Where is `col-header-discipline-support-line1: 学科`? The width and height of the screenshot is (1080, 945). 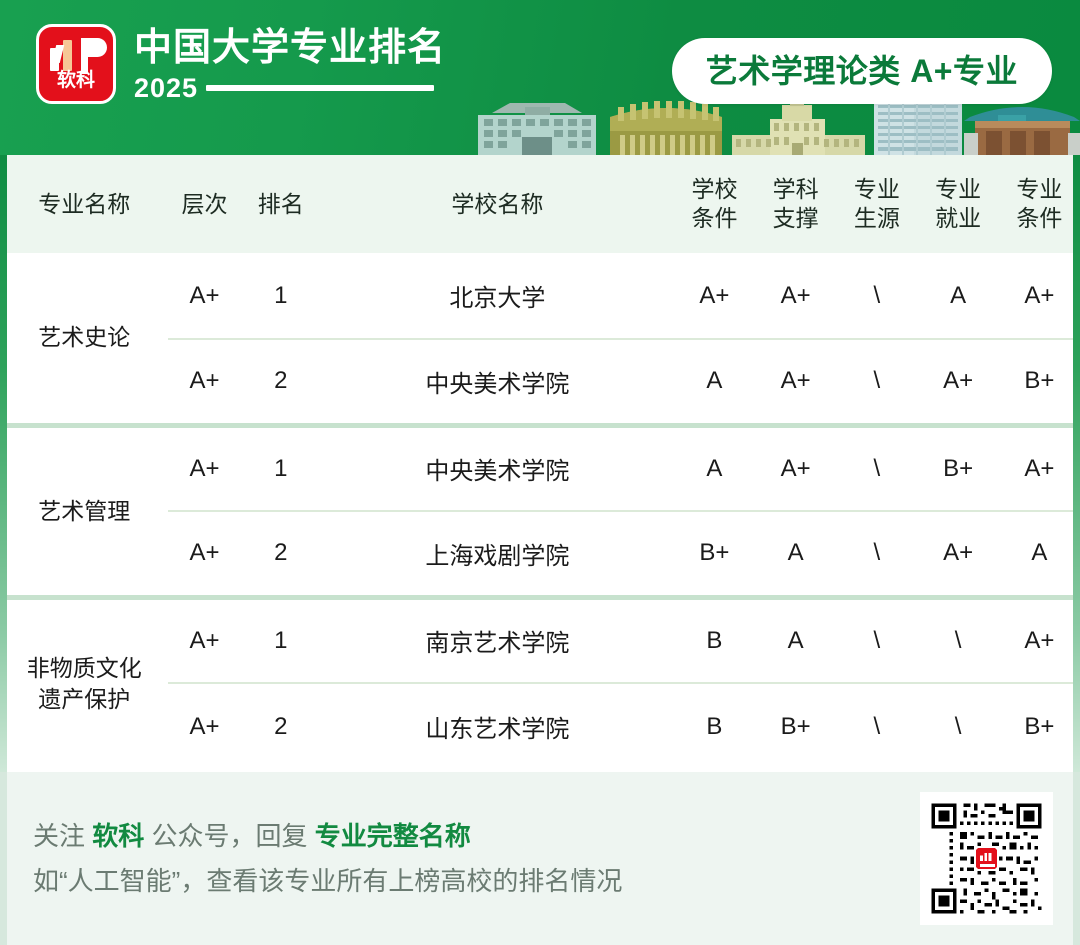 col-header-discipline-support-line1: 学科 is located at coordinates (795, 189).